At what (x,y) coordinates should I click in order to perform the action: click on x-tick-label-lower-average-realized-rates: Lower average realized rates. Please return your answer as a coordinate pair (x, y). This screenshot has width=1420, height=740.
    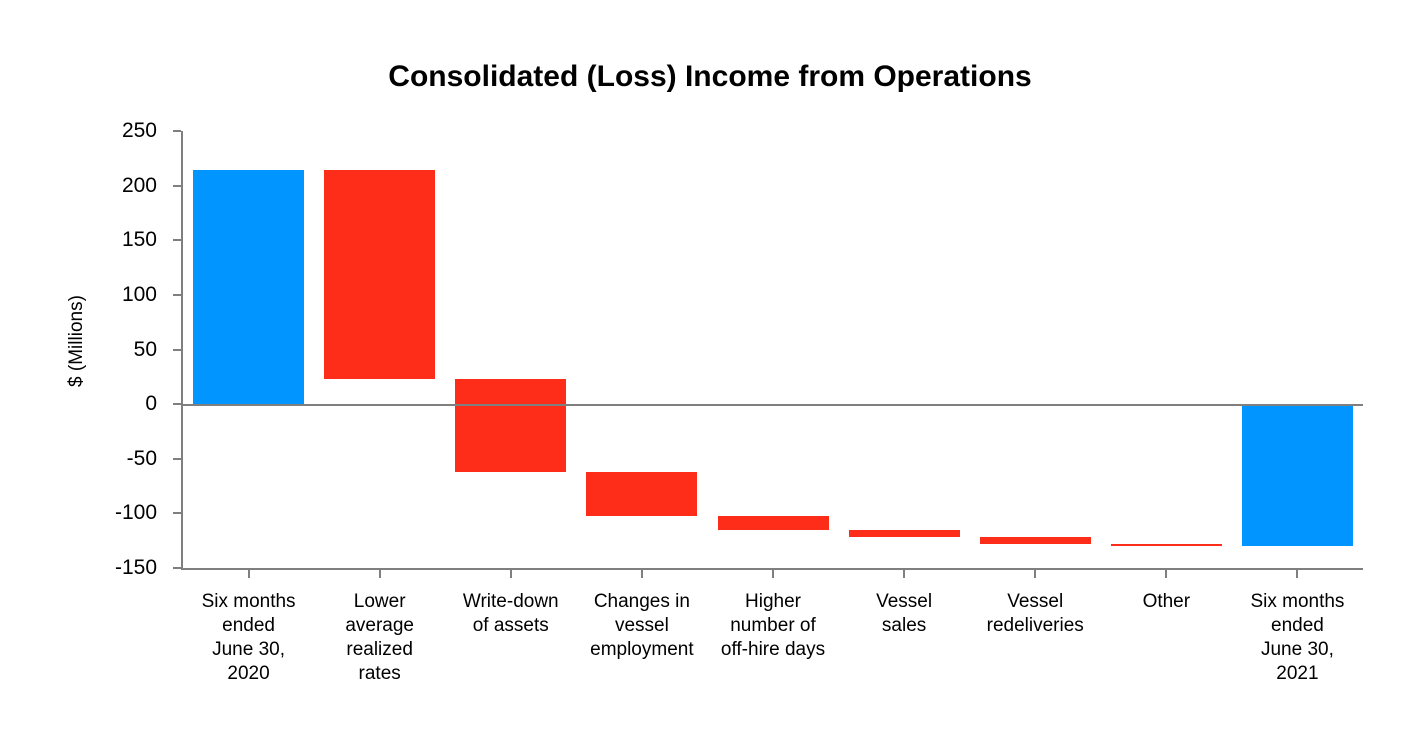
    Looking at the image, I should click on (379, 637).